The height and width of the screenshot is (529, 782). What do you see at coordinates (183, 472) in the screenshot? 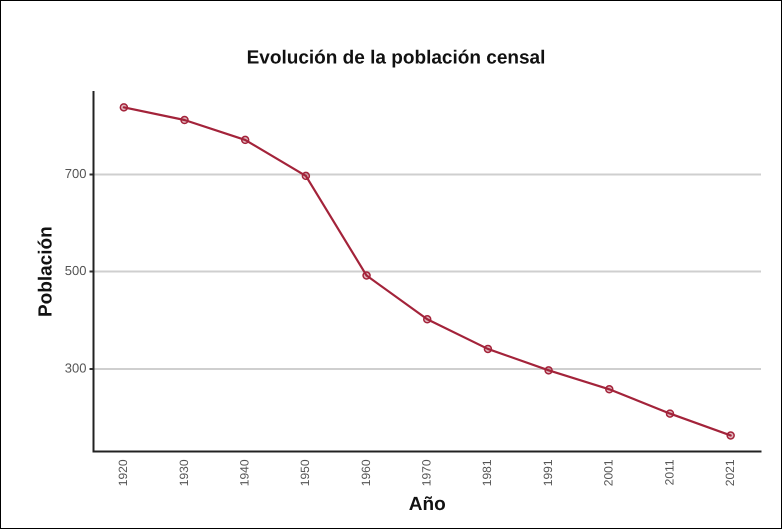
I see `x-tick-label: 1930` at bounding box center [183, 472].